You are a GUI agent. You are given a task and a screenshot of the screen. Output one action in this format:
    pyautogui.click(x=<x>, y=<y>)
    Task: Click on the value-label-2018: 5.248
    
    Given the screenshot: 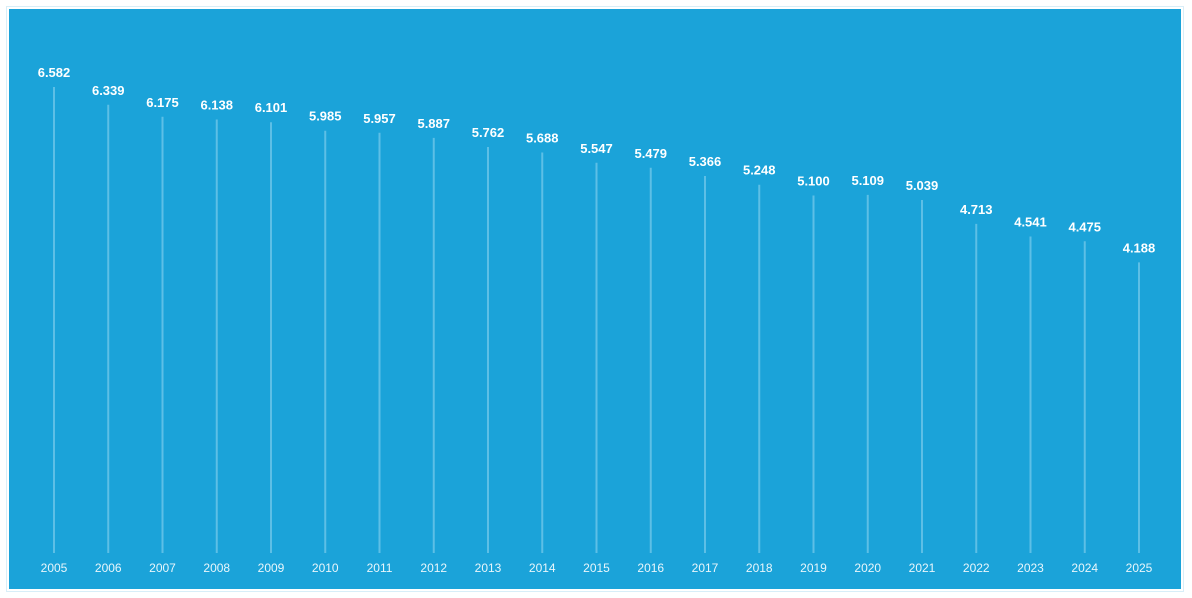 What is the action you would take?
    pyautogui.click(x=759, y=170)
    